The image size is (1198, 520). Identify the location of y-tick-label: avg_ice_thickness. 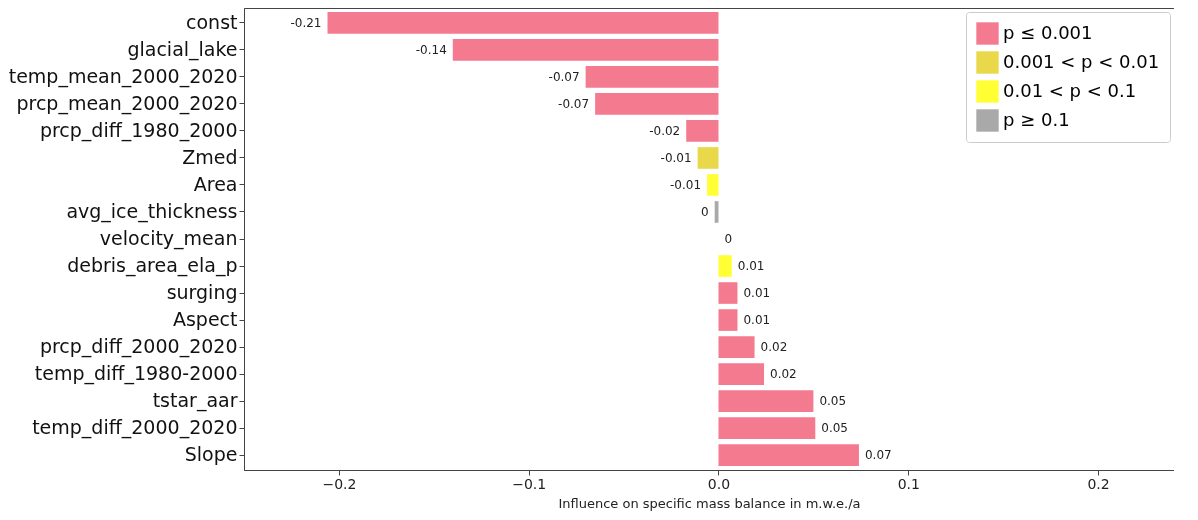
(152, 211).